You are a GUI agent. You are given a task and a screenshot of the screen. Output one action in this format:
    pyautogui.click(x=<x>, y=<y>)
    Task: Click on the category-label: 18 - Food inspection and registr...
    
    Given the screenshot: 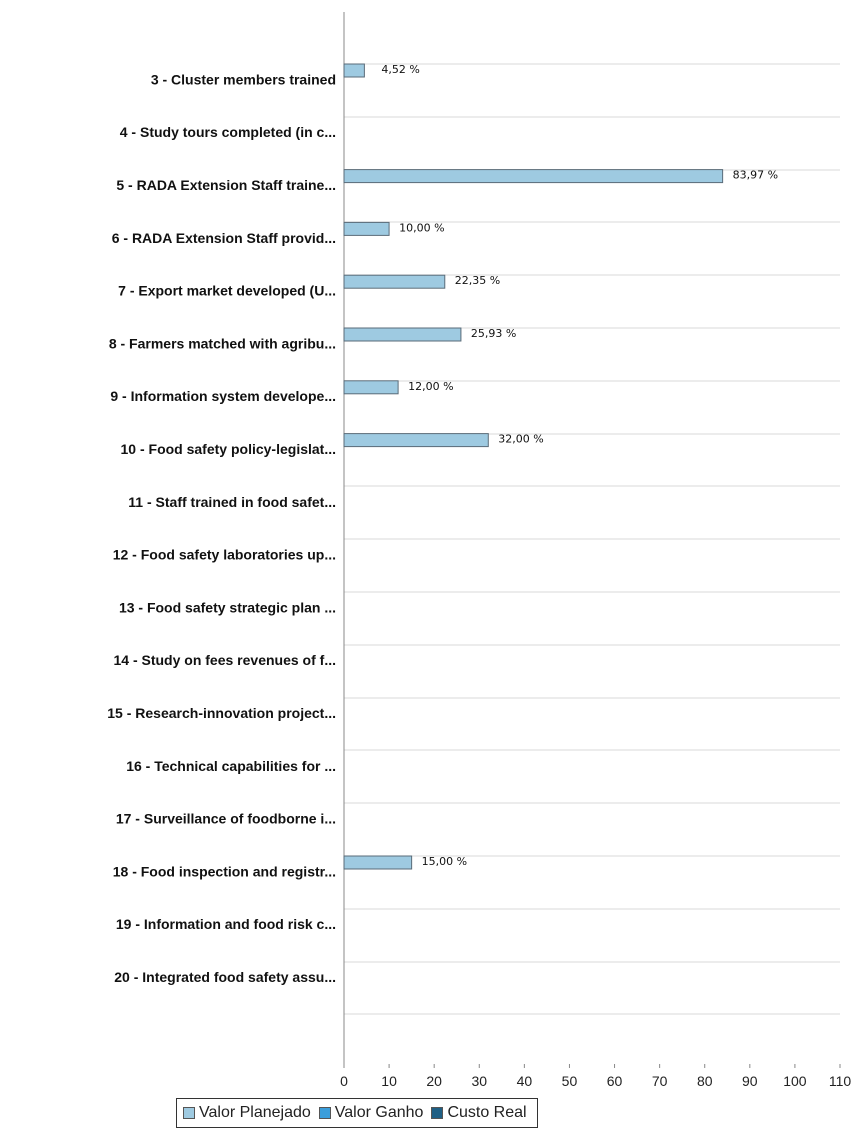 What is the action you would take?
    pyautogui.click(x=224, y=871)
    